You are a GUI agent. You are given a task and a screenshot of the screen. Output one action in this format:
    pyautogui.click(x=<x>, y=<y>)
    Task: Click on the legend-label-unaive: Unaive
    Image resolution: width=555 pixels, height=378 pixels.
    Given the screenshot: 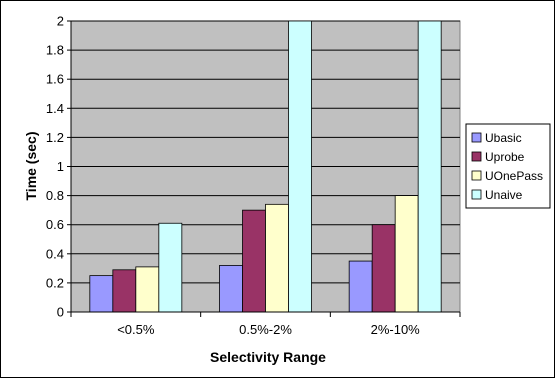 What is the action you would take?
    pyautogui.click(x=504, y=195)
    